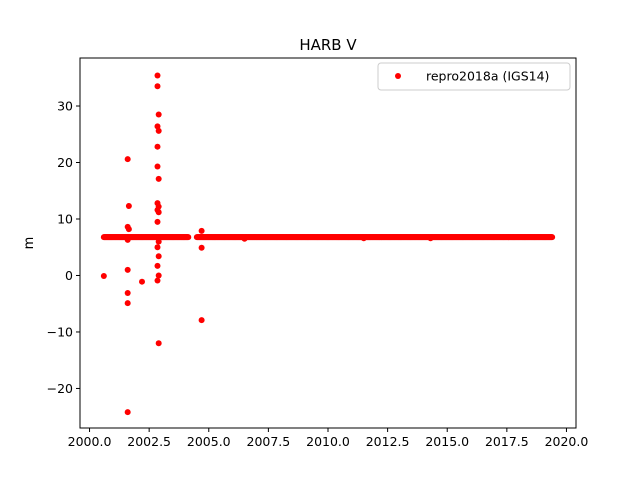 This screenshot has height=480, width=640. Describe the element at coordinates (447, 441) in the screenshot. I see `x-tick-label: 2015.0` at that location.